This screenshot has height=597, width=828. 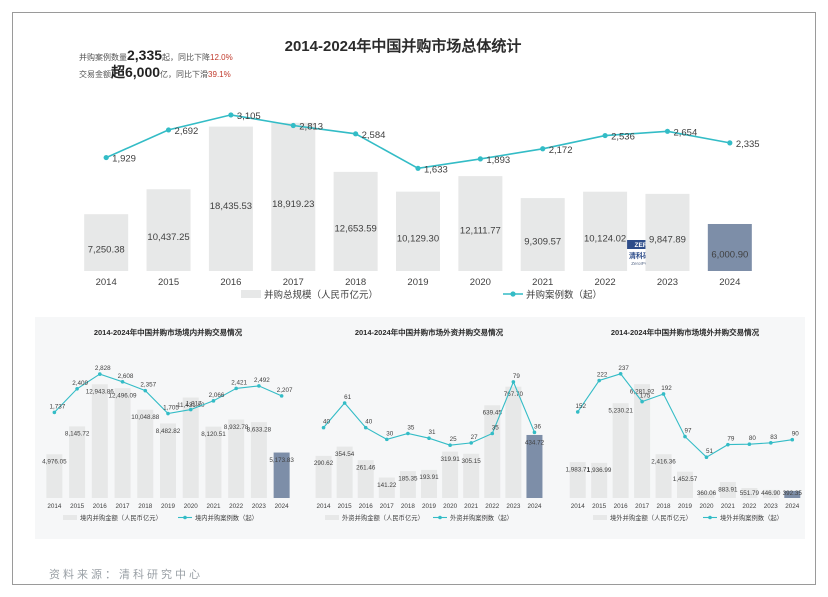 What do you see at coordinates (411, 428) in the screenshot?
I see `line-value-label: 35` at bounding box center [411, 428].